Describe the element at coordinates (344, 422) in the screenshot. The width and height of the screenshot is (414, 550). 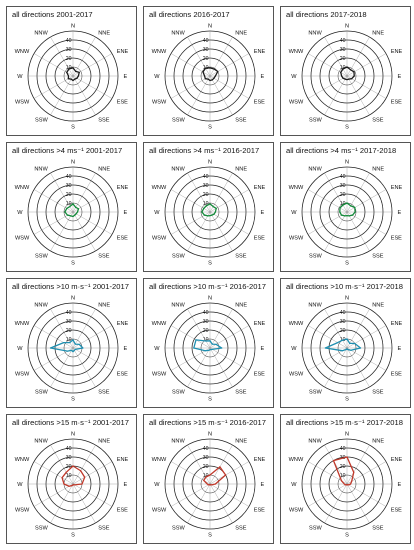
I see `chart-title: all directions >15 m·s⁻¹ 2017-2018` at that location.